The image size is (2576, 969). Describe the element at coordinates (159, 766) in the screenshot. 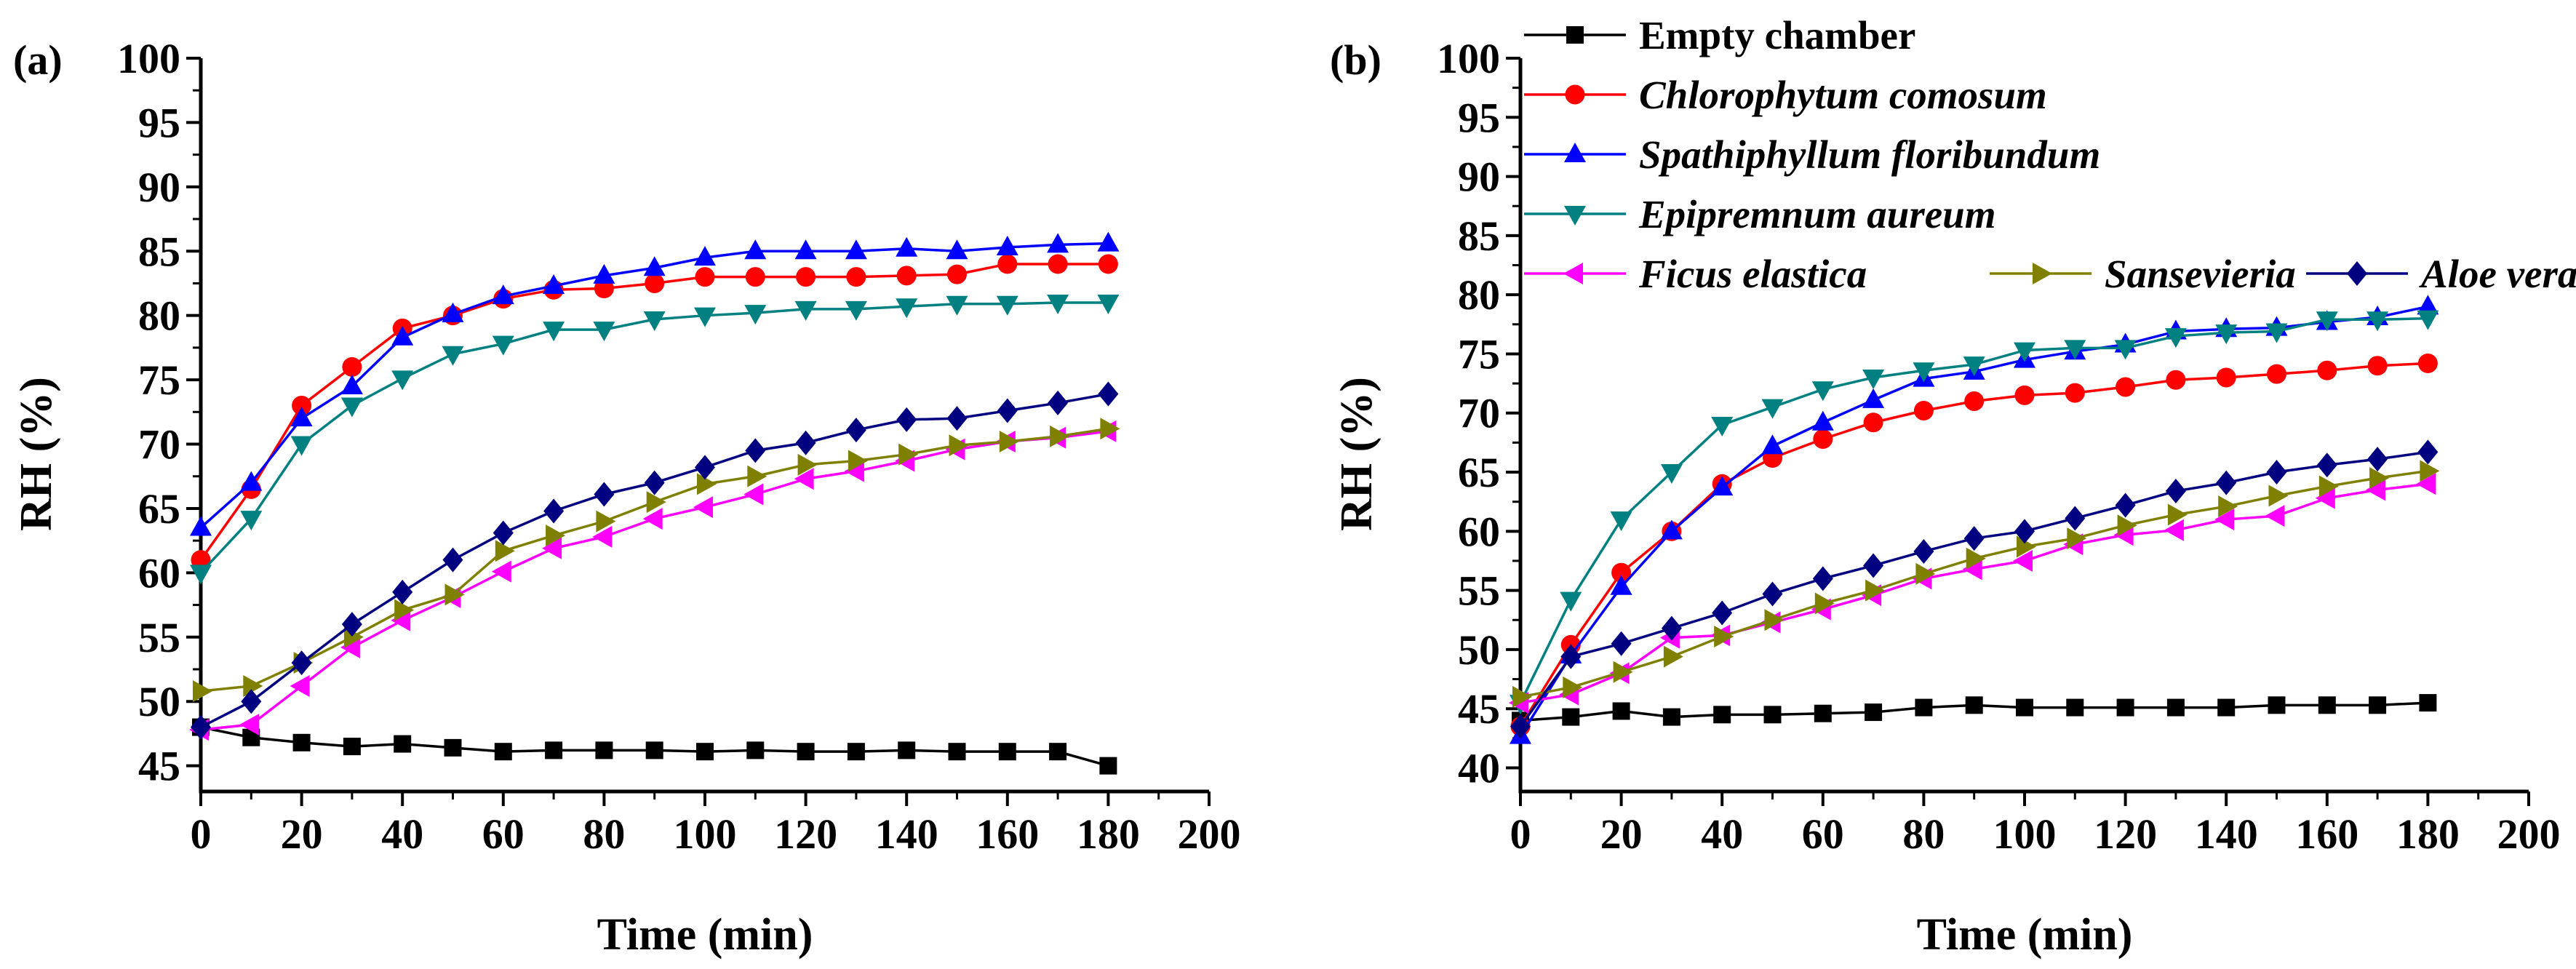

I see `y-tick-label: 45` at that location.